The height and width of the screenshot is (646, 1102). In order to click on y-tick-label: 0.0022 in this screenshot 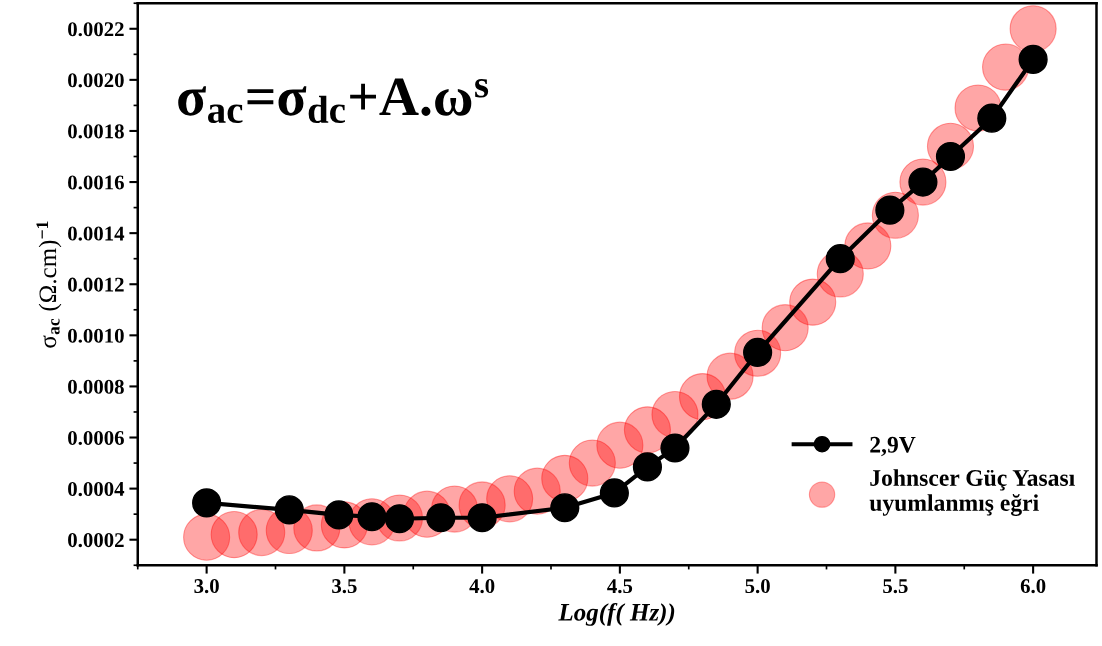, I will do `click(96, 29)`.